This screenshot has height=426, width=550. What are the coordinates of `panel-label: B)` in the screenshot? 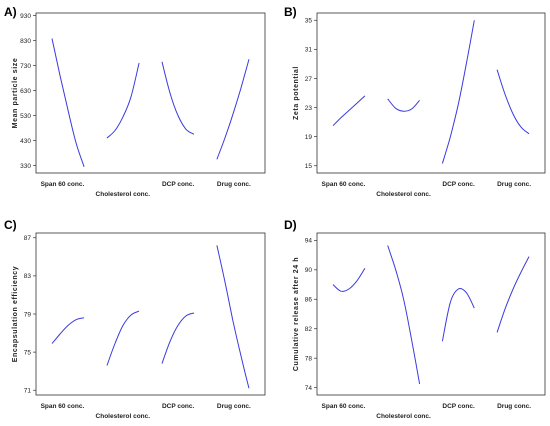 It's located at (290, 12).